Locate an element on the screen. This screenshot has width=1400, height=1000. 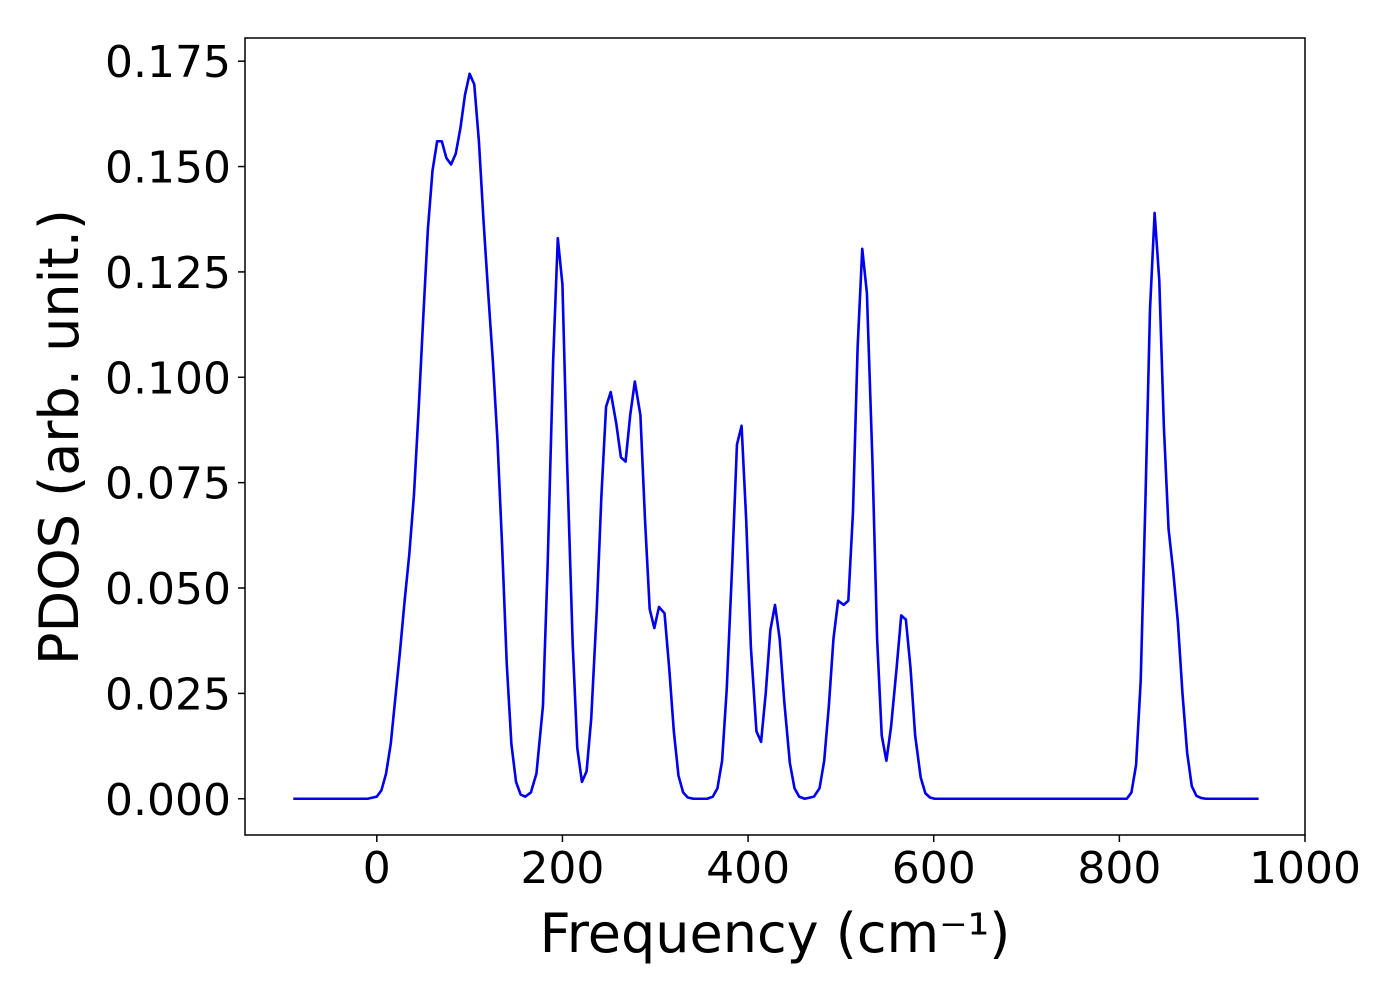
y-tick-label: 0.175 is located at coordinates (168, 62).